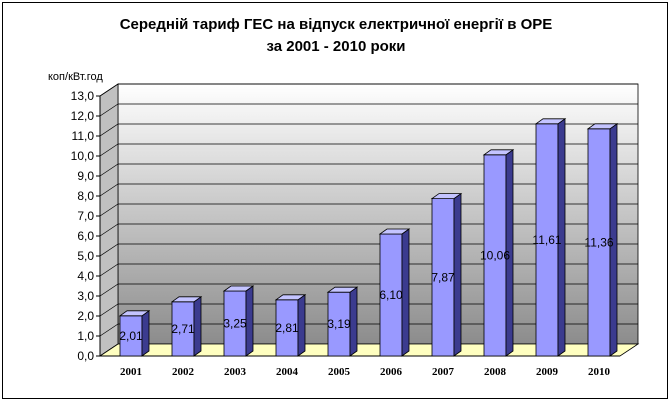 This screenshot has height=403, width=672. Describe the element at coordinates (109, 220) in the screenshot. I see `chart-side-wall` at that location.